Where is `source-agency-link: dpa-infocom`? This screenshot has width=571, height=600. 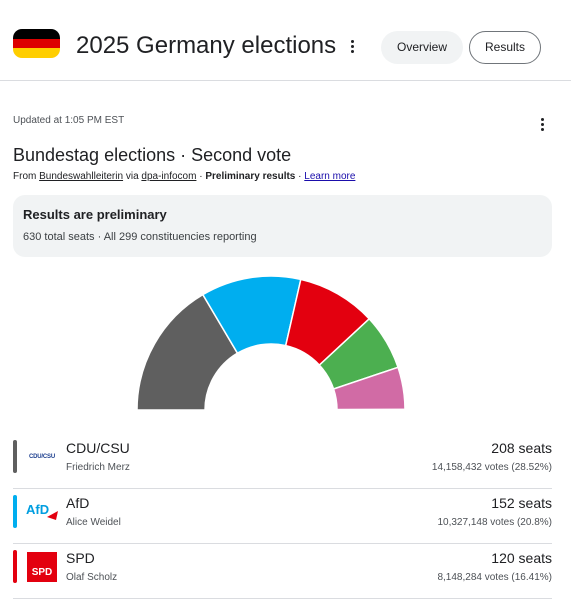 source-agency-link: dpa-infocom is located at coordinates (169, 176).